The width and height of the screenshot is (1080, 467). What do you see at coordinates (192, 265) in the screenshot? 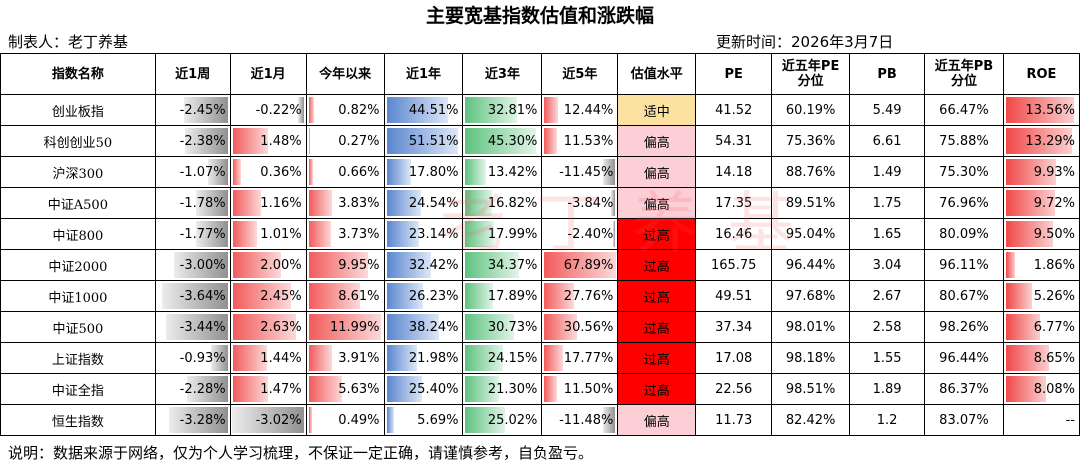
I see `w1-cell: -3.00%` at bounding box center [192, 265].